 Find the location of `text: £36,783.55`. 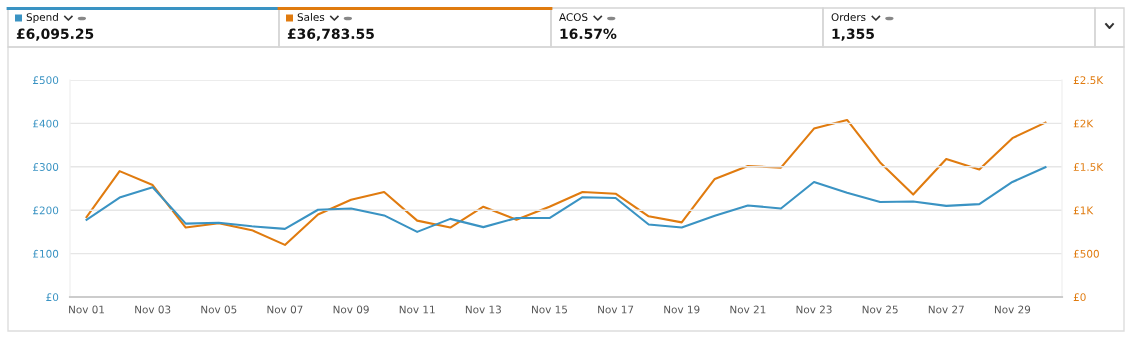

text: £36,783.55 is located at coordinates (330, 34).